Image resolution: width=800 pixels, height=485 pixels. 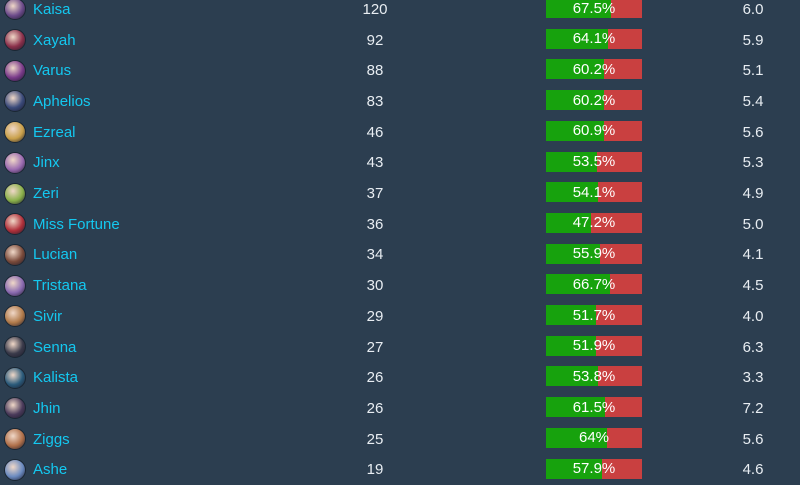 What do you see at coordinates (594, 407) in the screenshot?
I see `winrate-label: 61.5%` at bounding box center [594, 407].